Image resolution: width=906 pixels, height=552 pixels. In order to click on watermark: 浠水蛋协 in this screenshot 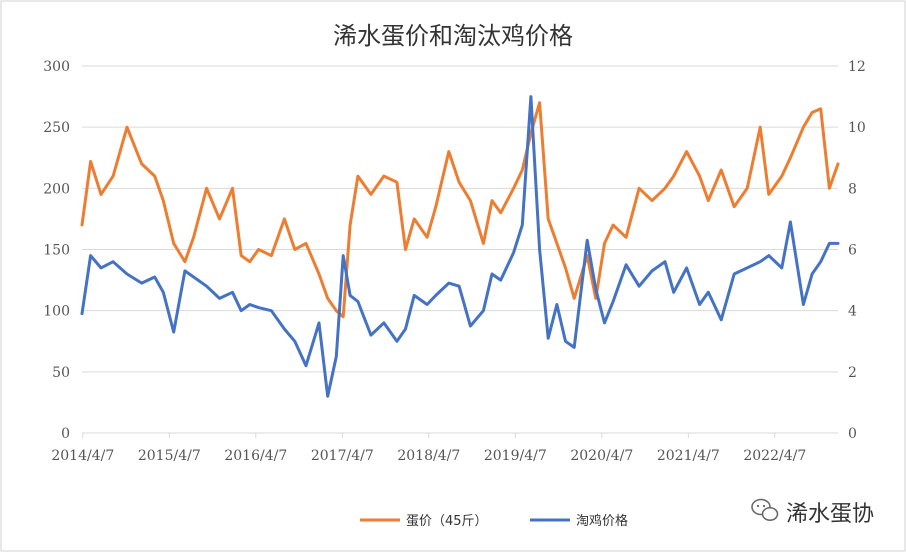, I will do `click(812, 512)`.